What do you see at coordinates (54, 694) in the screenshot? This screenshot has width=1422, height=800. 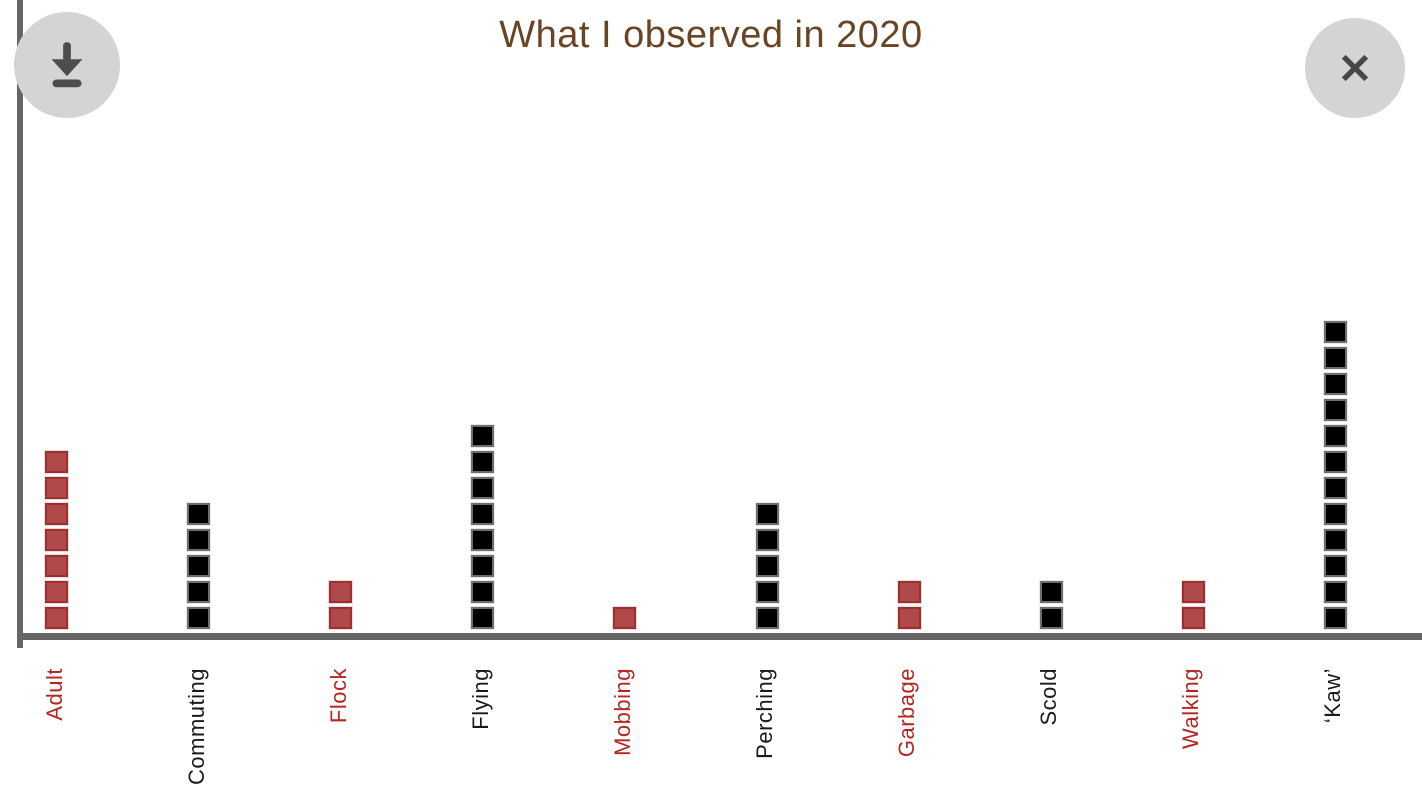 I see `x-axis-label: Adult` at bounding box center [54, 694].